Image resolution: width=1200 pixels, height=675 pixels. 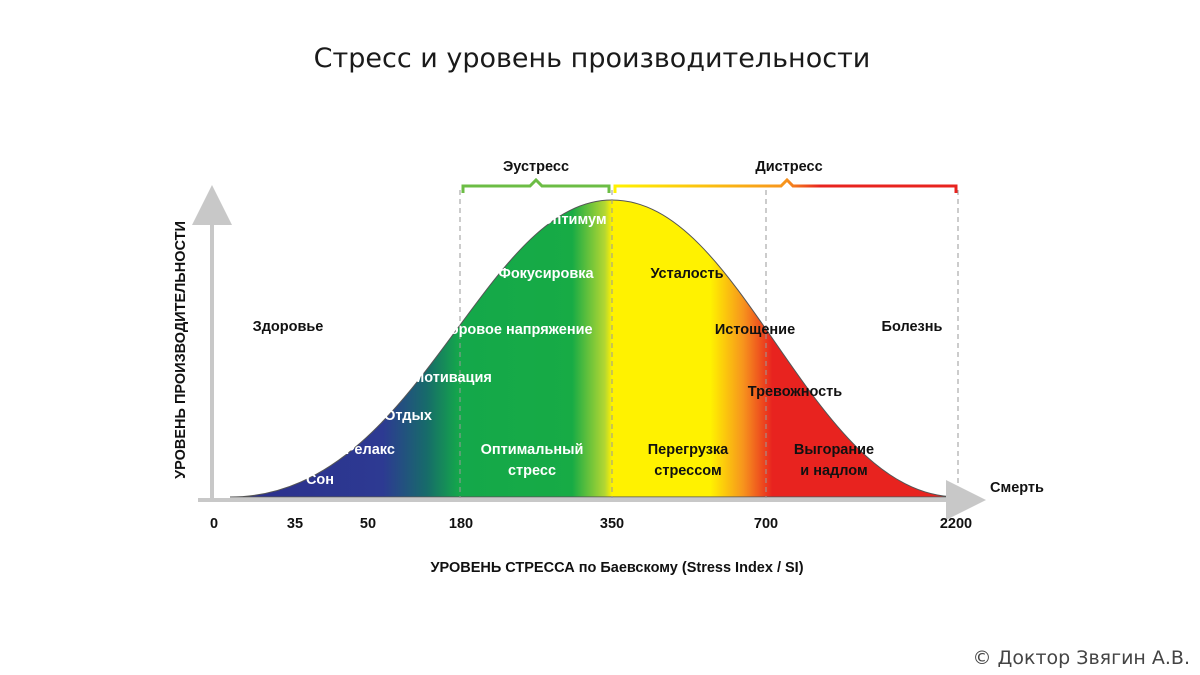 I want to click on eustress-brace, so click(x=536, y=185).